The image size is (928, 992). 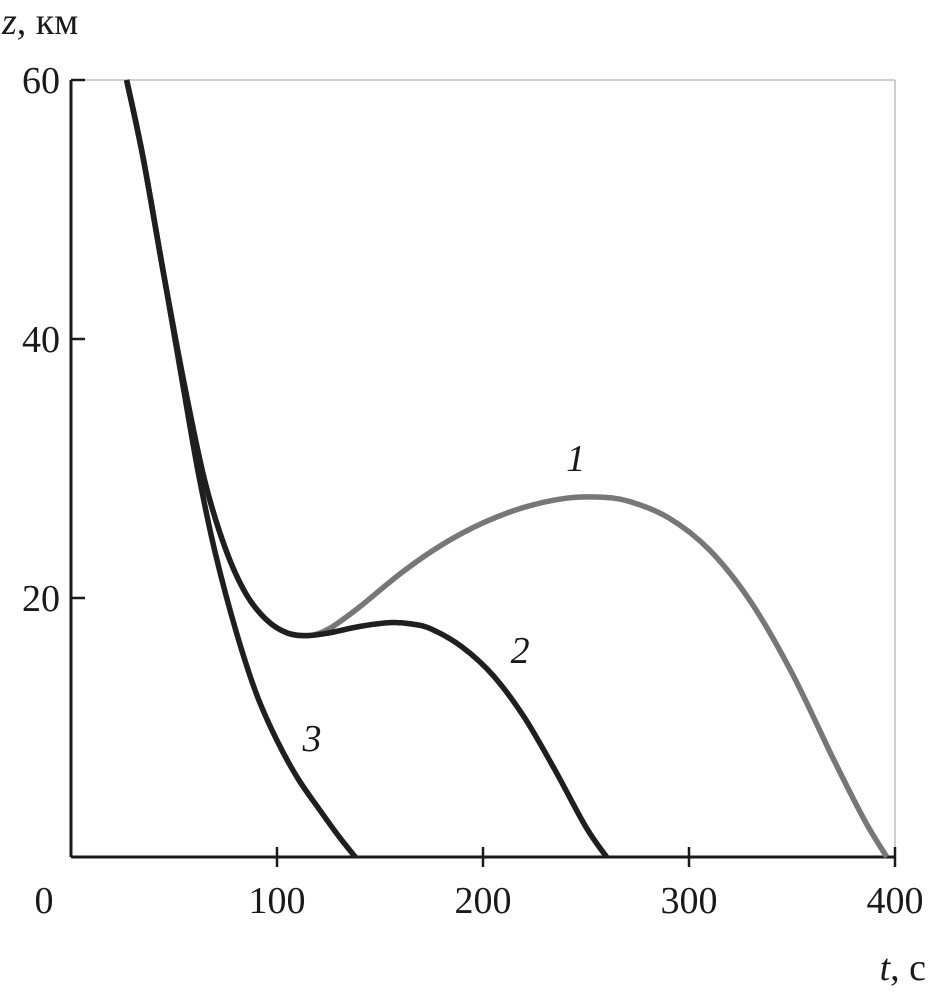 What do you see at coordinates (312, 739) in the screenshot?
I see `curve-label-3: 3` at bounding box center [312, 739].